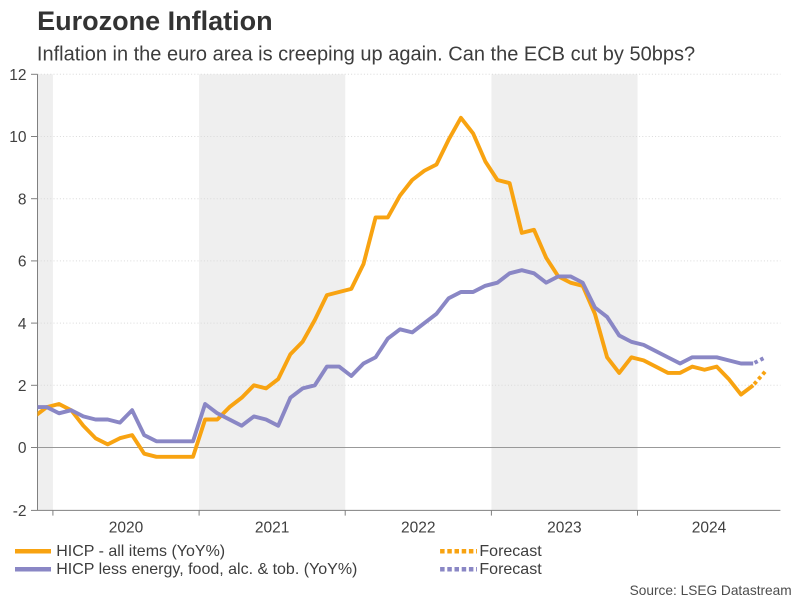  I want to click on svg-text: 12, so click(17, 75).